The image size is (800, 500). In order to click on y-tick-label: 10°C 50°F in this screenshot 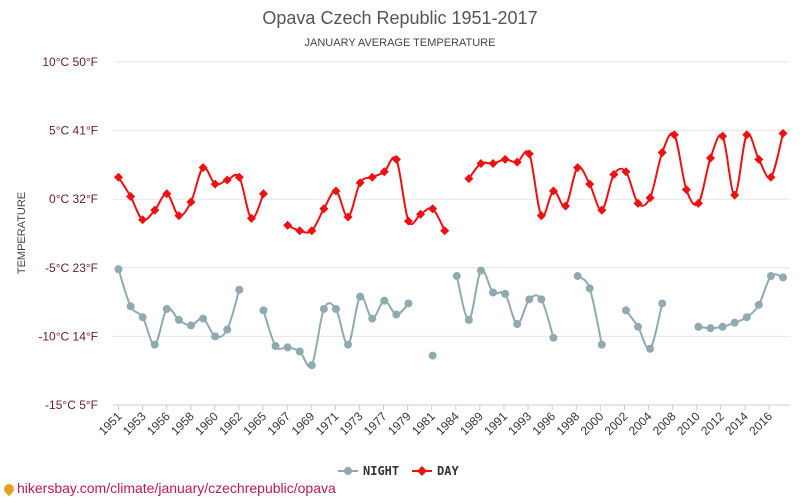, I will do `click(70, 62)`.